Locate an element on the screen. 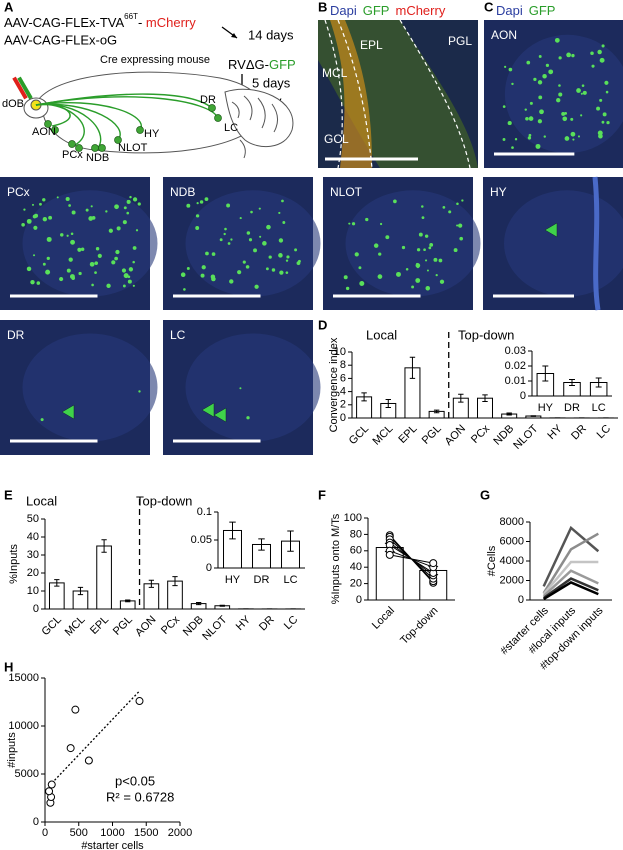  region-label: HY is located at coordinates (498, 192).